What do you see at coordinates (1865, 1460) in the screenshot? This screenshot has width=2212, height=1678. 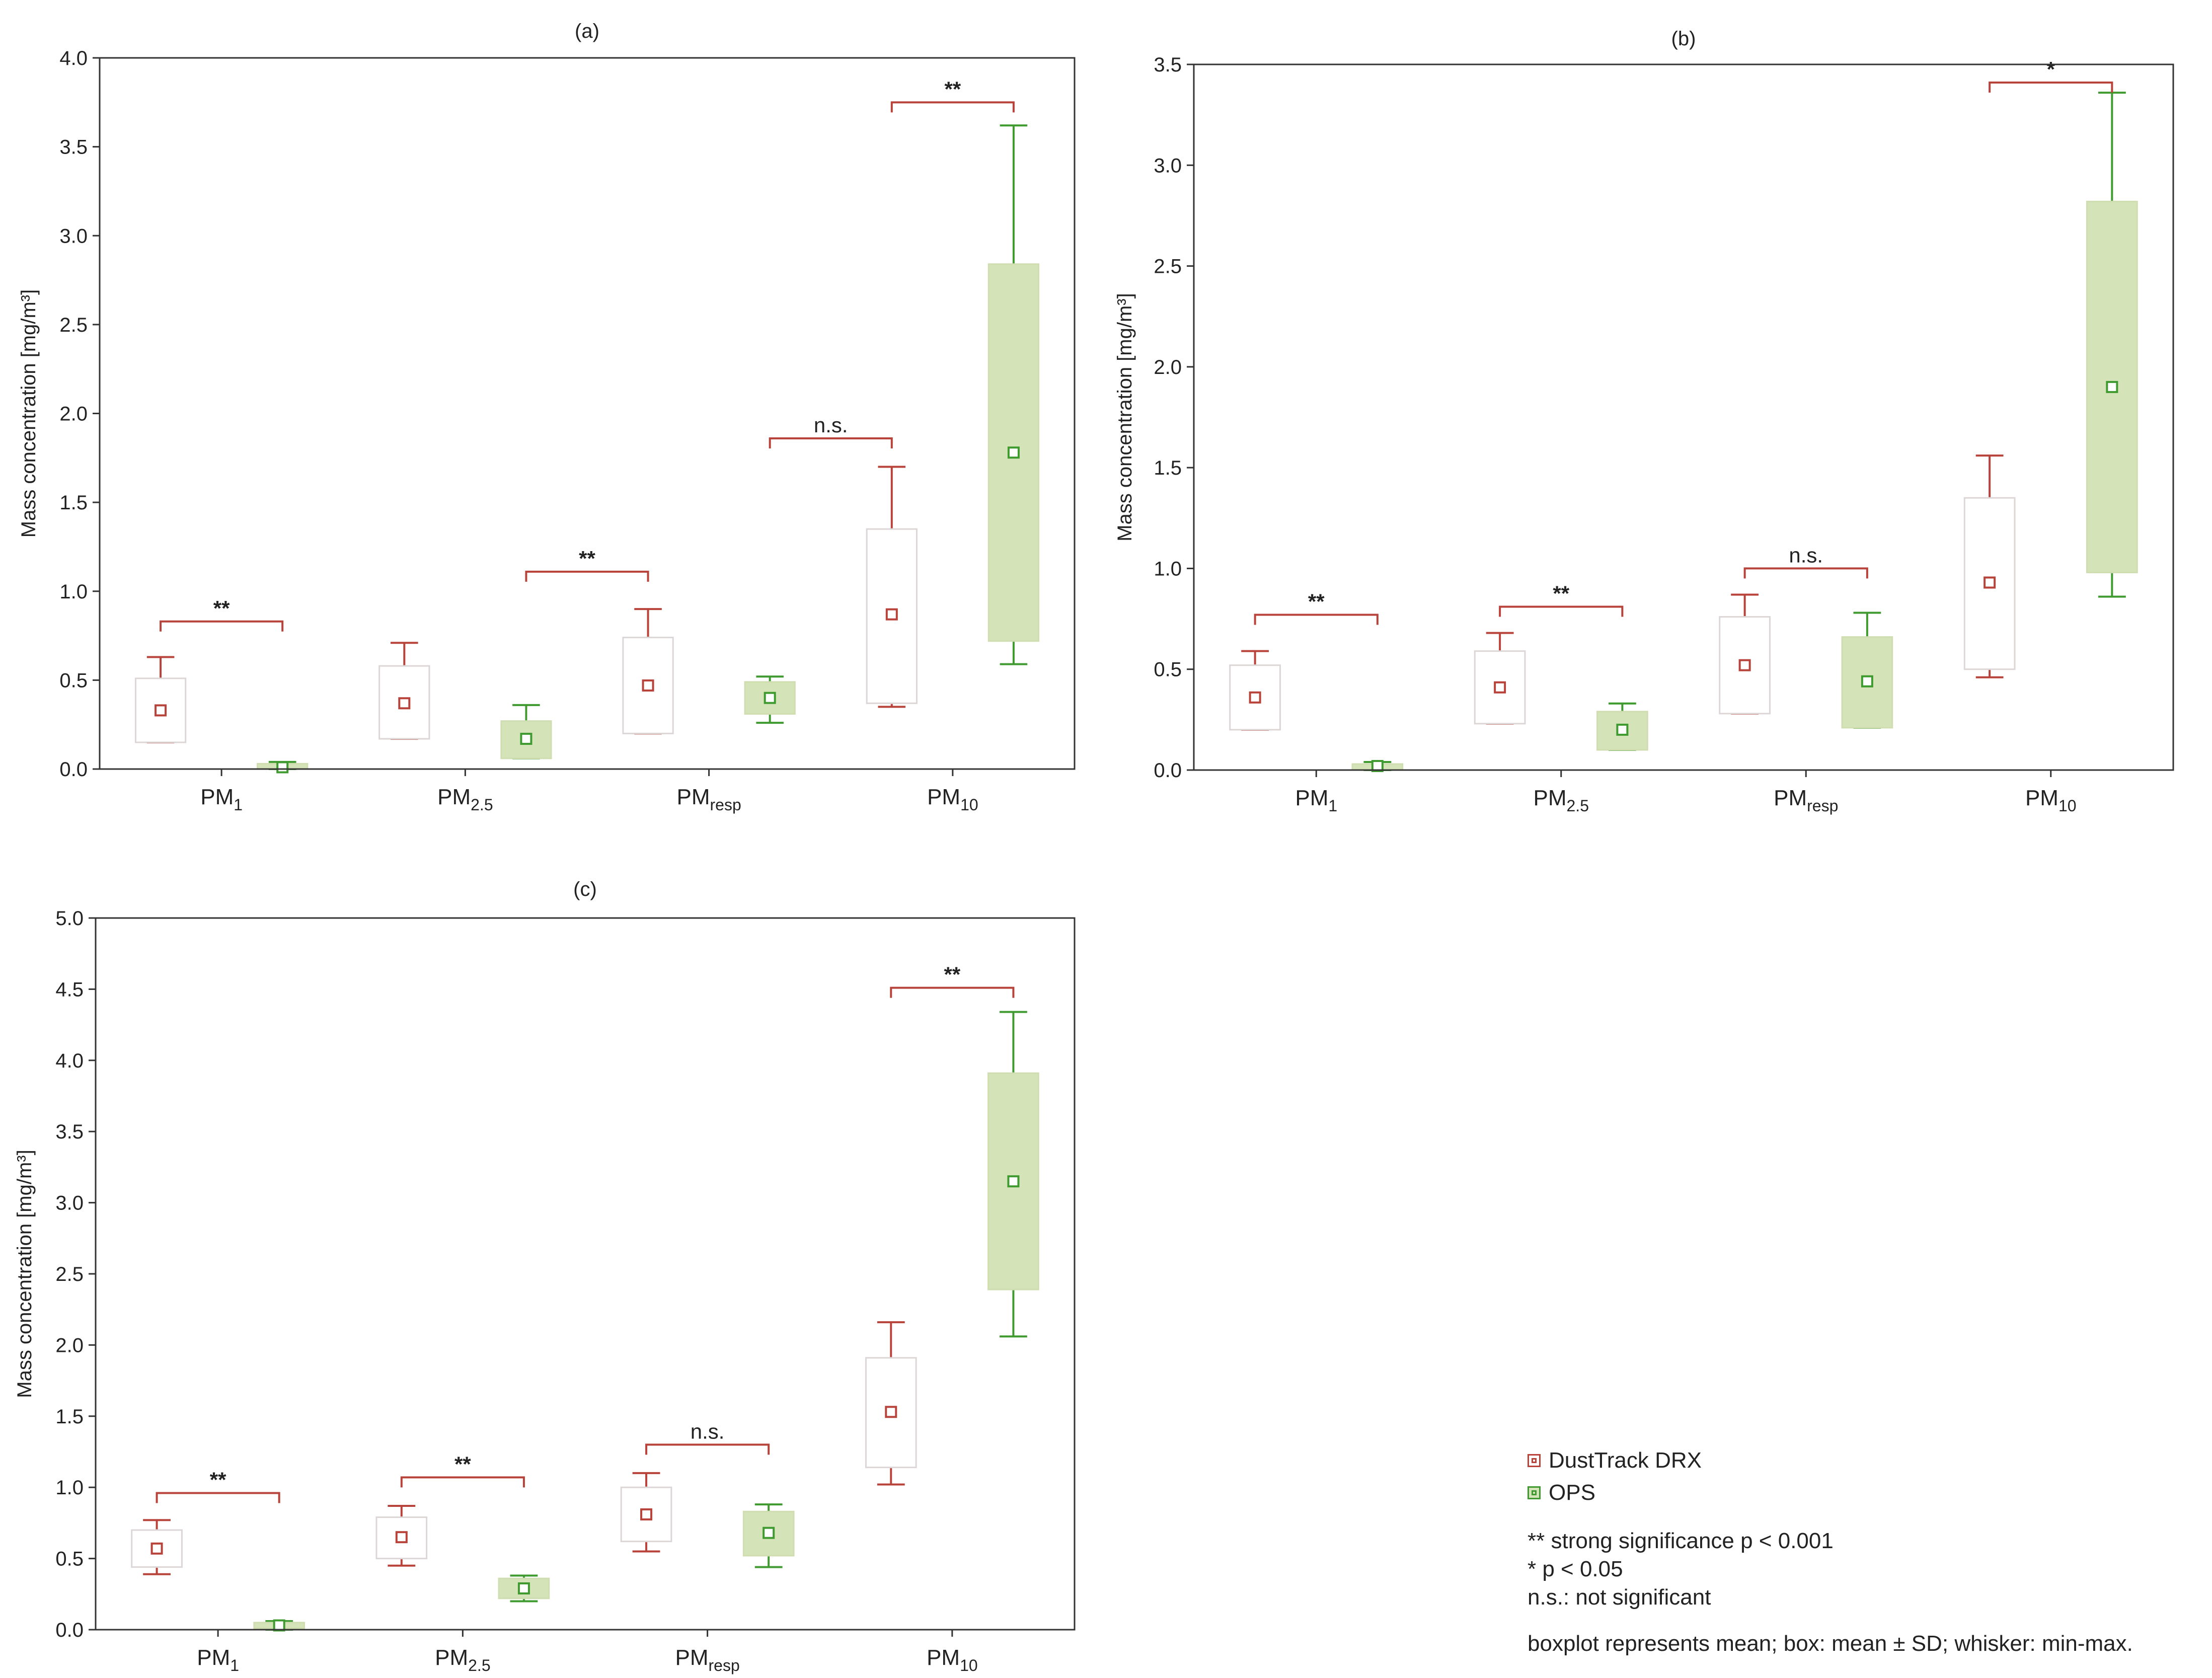 I see `legend-entry-dusttrack: DustTrack DRX` at bounding box center [1865, 1460].